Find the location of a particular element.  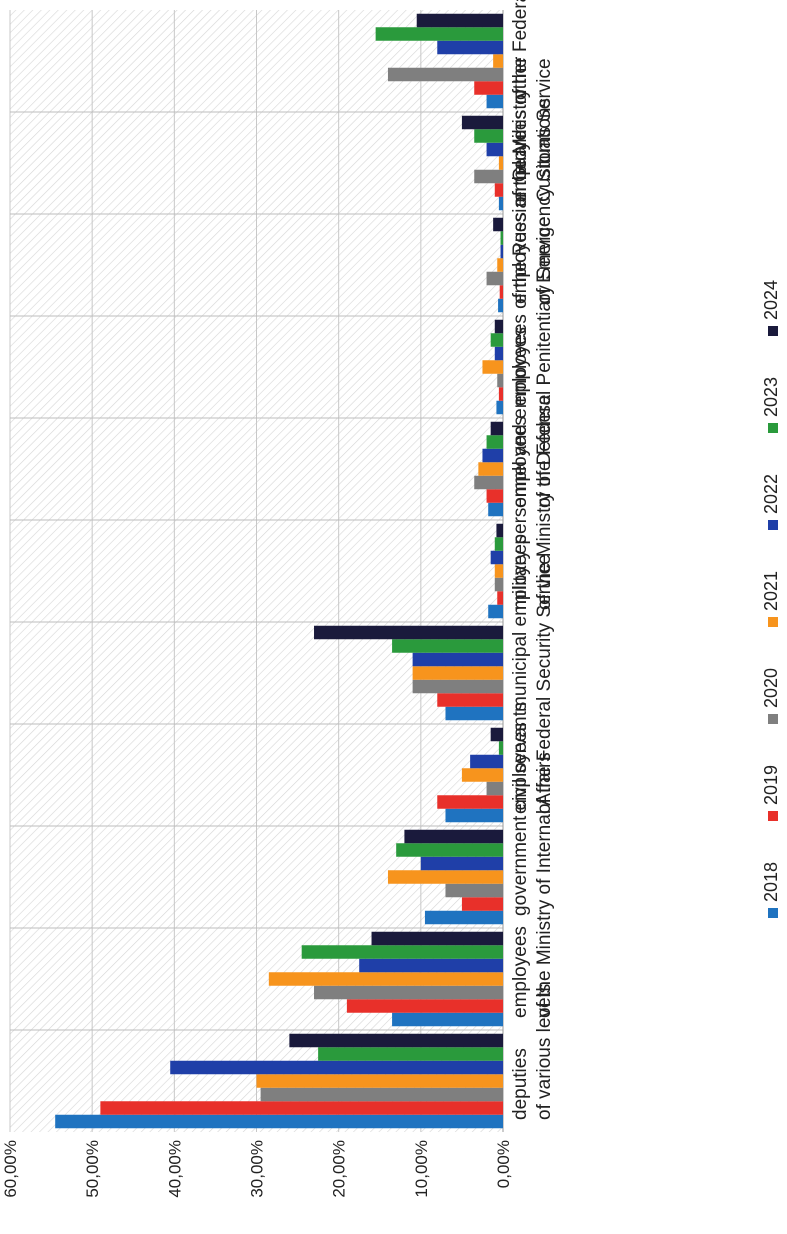

legend: 2018 2019 2020 2021 2022 2023 2024 is located at coordinates (771, 599).